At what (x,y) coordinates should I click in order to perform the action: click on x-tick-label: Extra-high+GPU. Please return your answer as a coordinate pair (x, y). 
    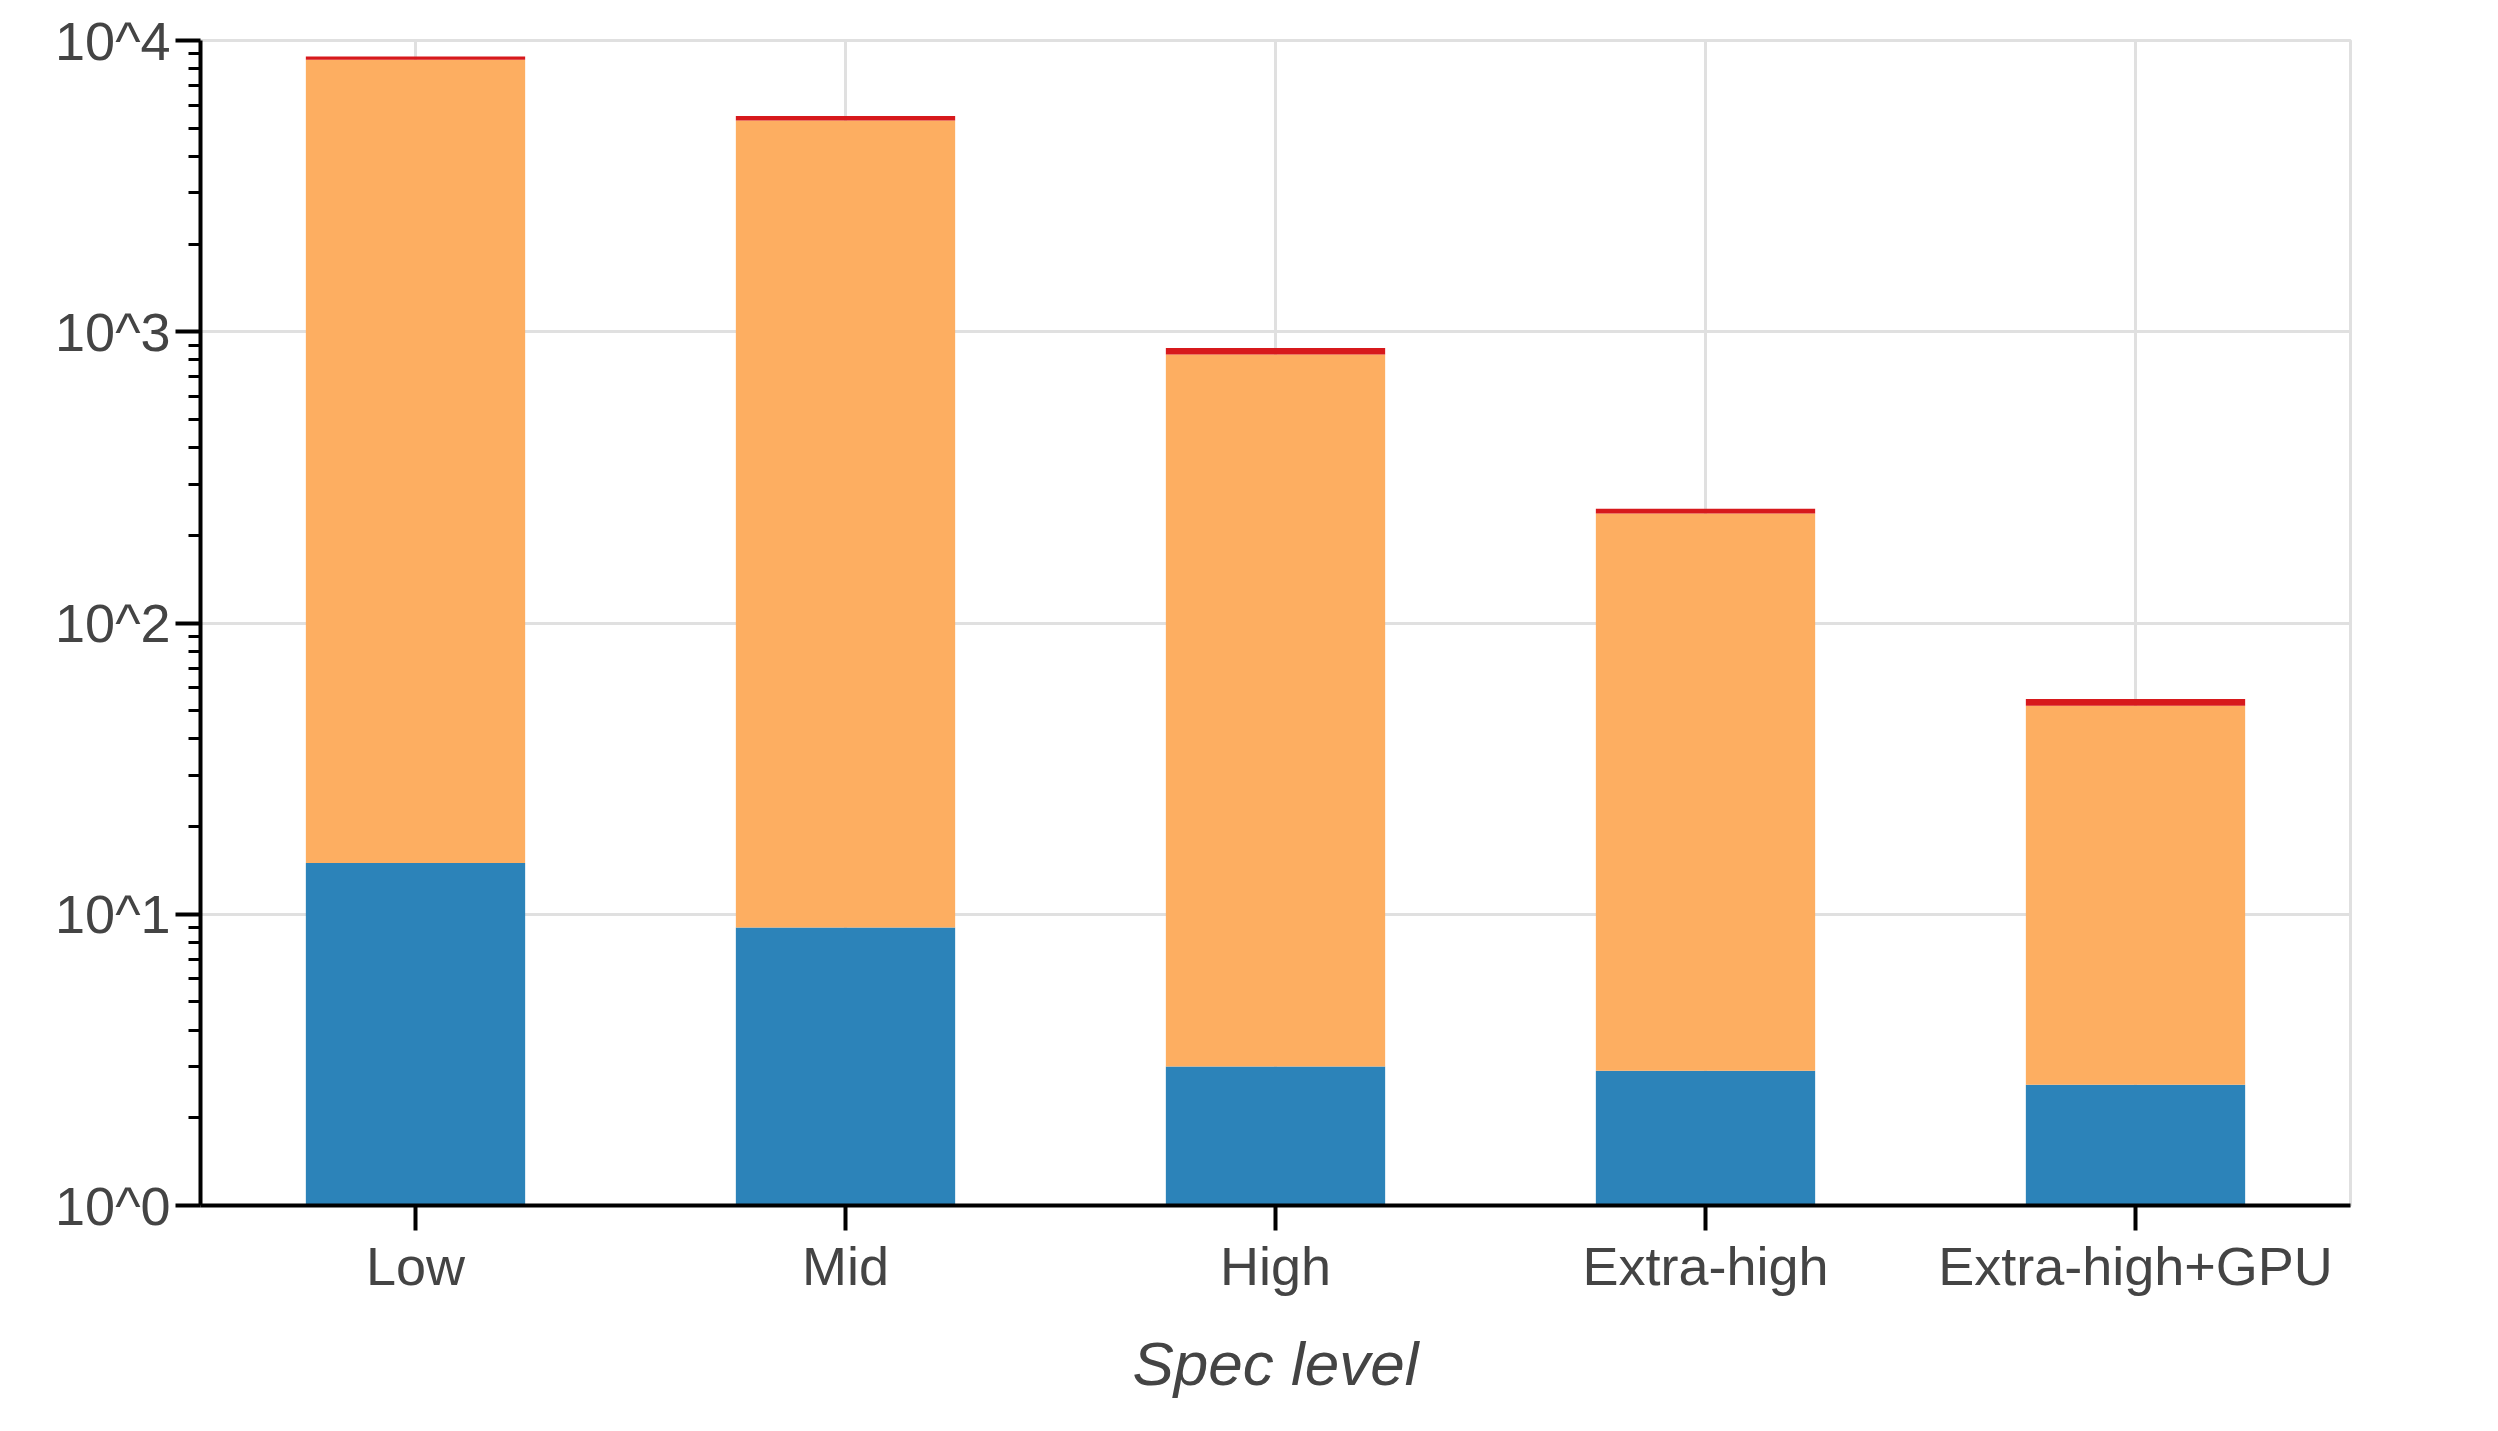
    Looking at the image, I should click on (2135, 1265).